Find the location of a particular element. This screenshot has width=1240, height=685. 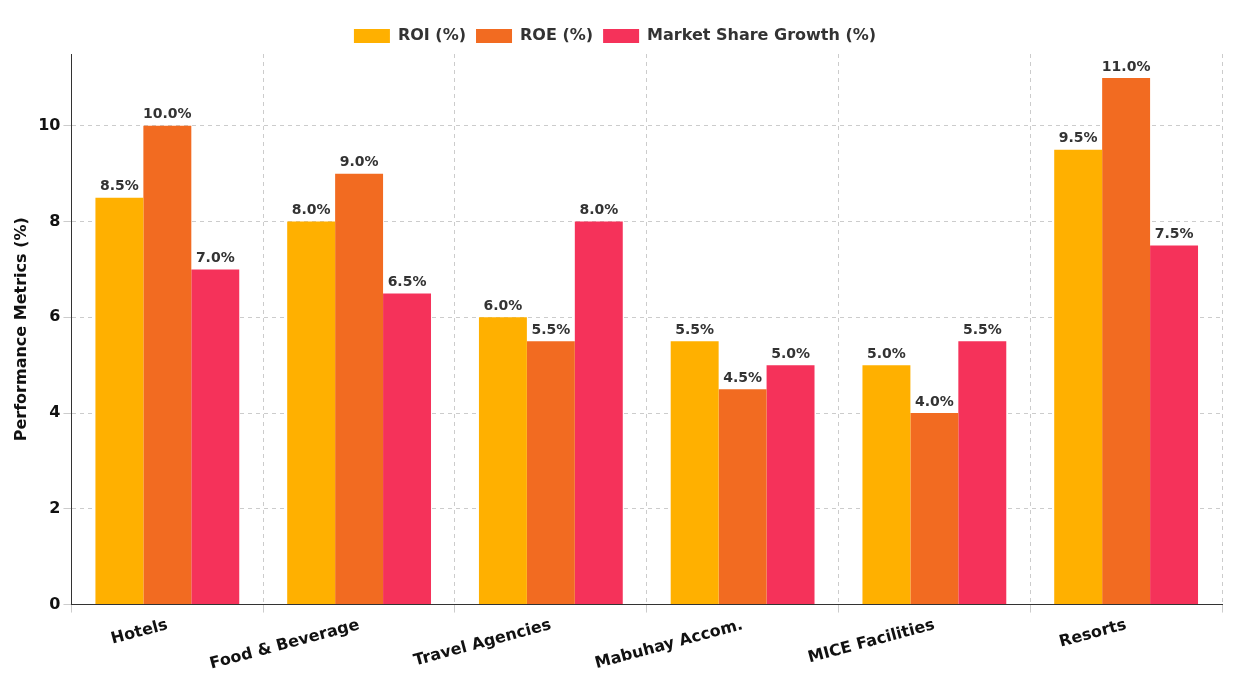

y-tick-label: 2 is located at coordinates (55, 507).